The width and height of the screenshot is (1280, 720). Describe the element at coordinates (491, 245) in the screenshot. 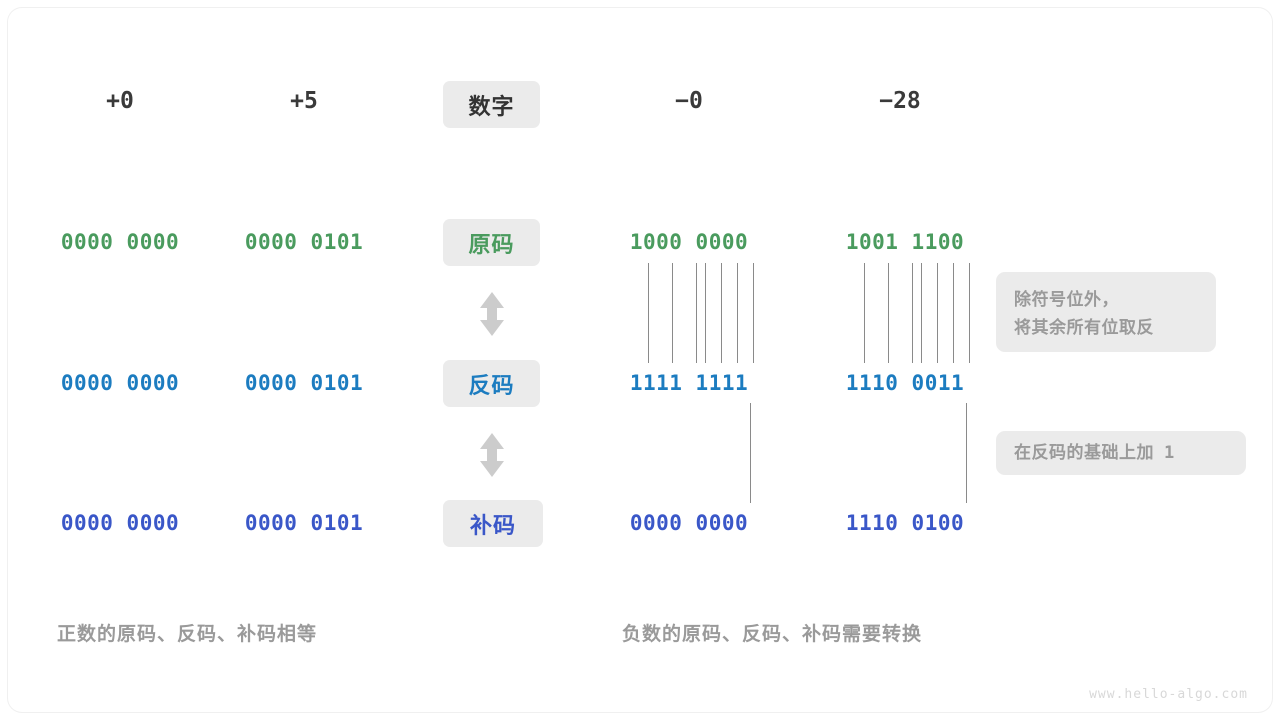

I see `row-label-true-form-text: 原码` at that location.